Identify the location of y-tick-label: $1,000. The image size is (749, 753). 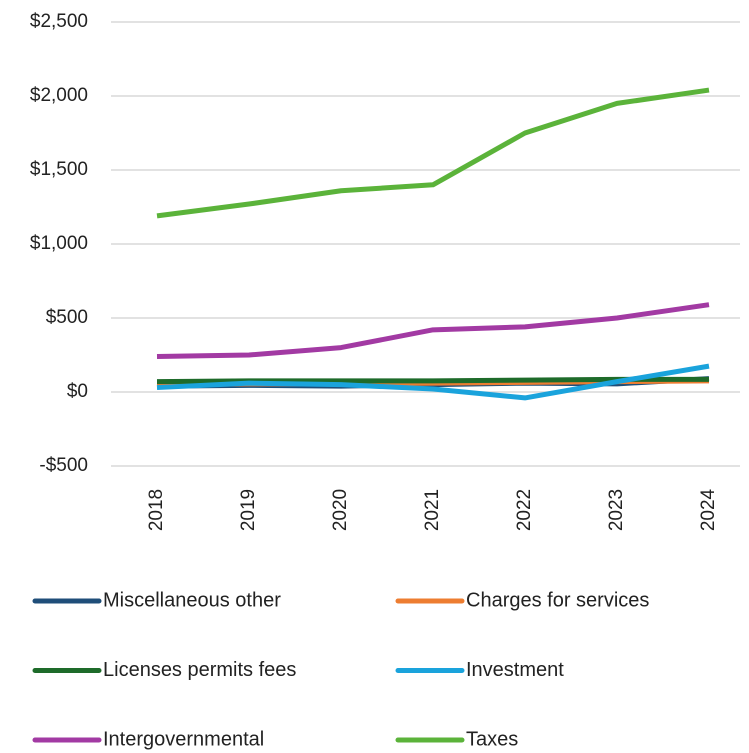
(59, 243).